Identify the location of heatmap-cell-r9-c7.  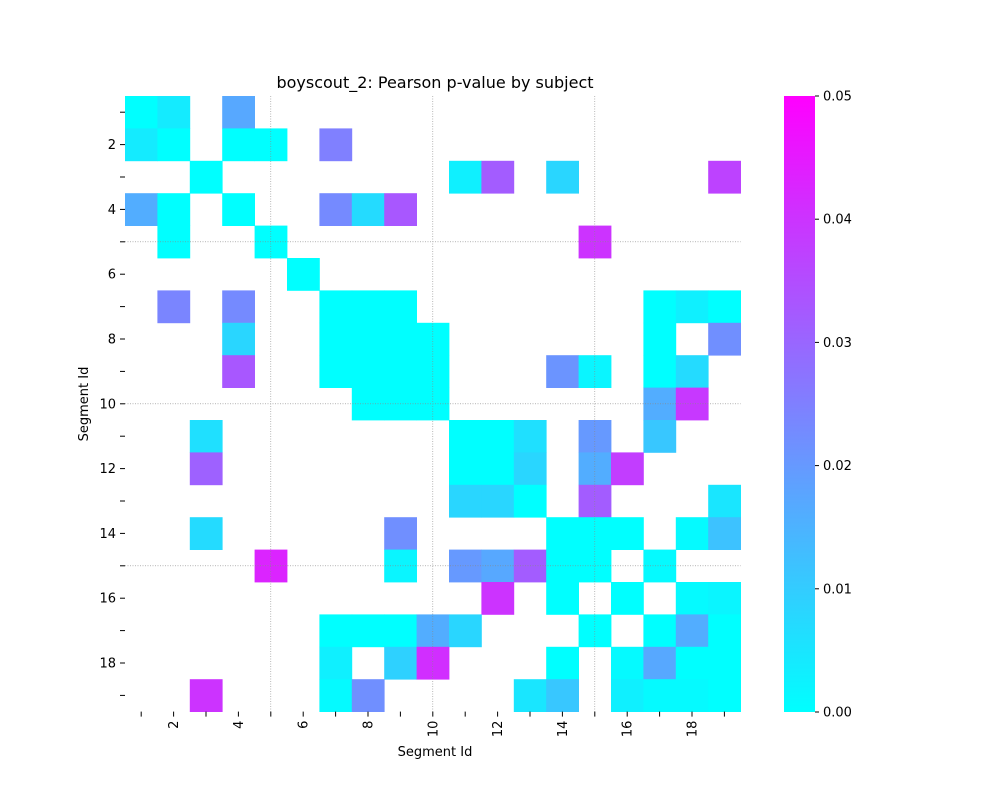
(336, 371).